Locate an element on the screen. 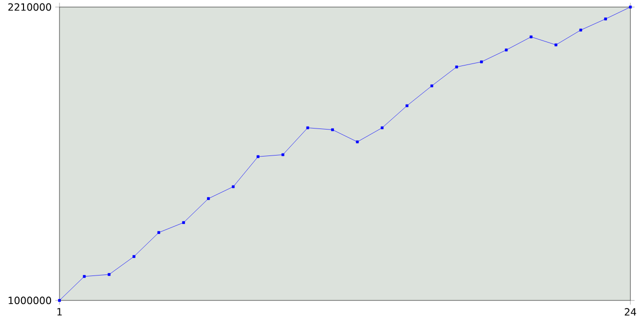 Image resolution: width=640 pixels, height=322 pixels. y-tick-label: 2210000 is located at coordinates (30, 7).